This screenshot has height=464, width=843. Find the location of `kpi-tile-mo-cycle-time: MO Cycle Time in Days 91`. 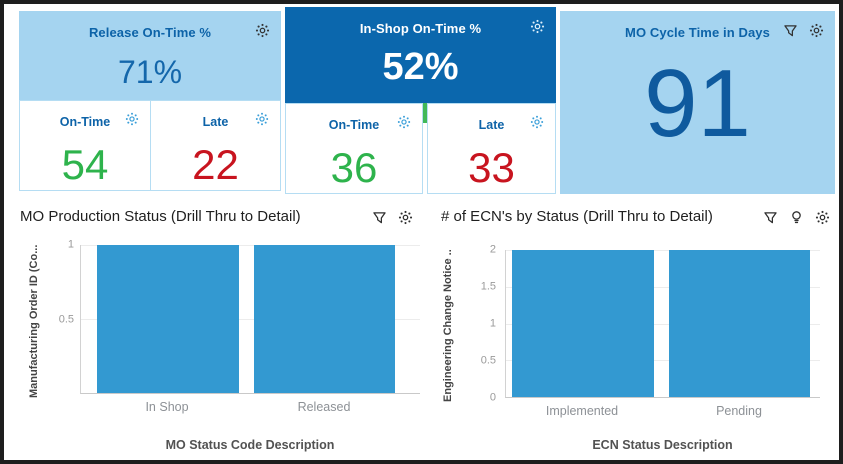

kpi-tile-mo-cycle-time: MO Cycle Time in Days 91 is located at coordinates (697, 102).